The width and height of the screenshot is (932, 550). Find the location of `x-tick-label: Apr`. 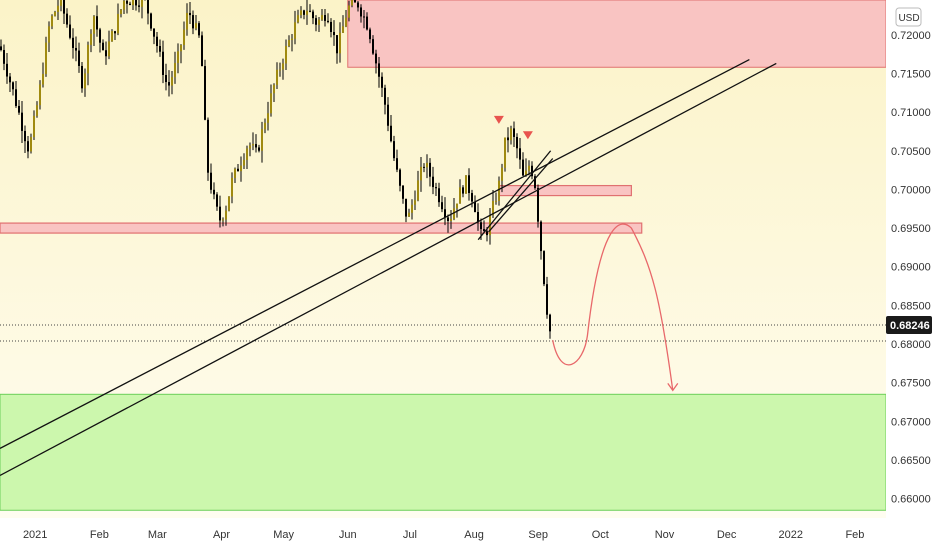

x-tick-label: Apr is located at coordinates (221, 535).